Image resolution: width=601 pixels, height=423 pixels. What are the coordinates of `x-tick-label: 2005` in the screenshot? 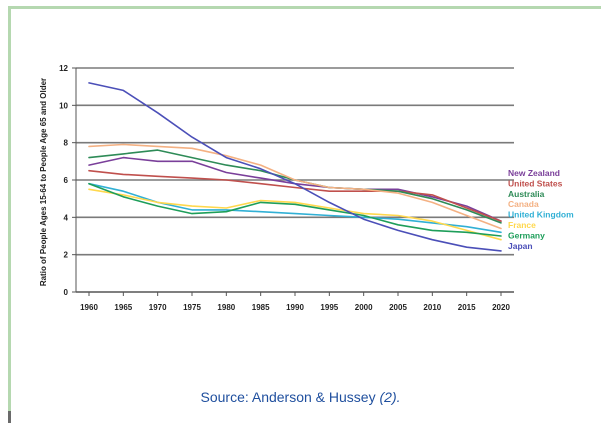 It's located at (398, 307).